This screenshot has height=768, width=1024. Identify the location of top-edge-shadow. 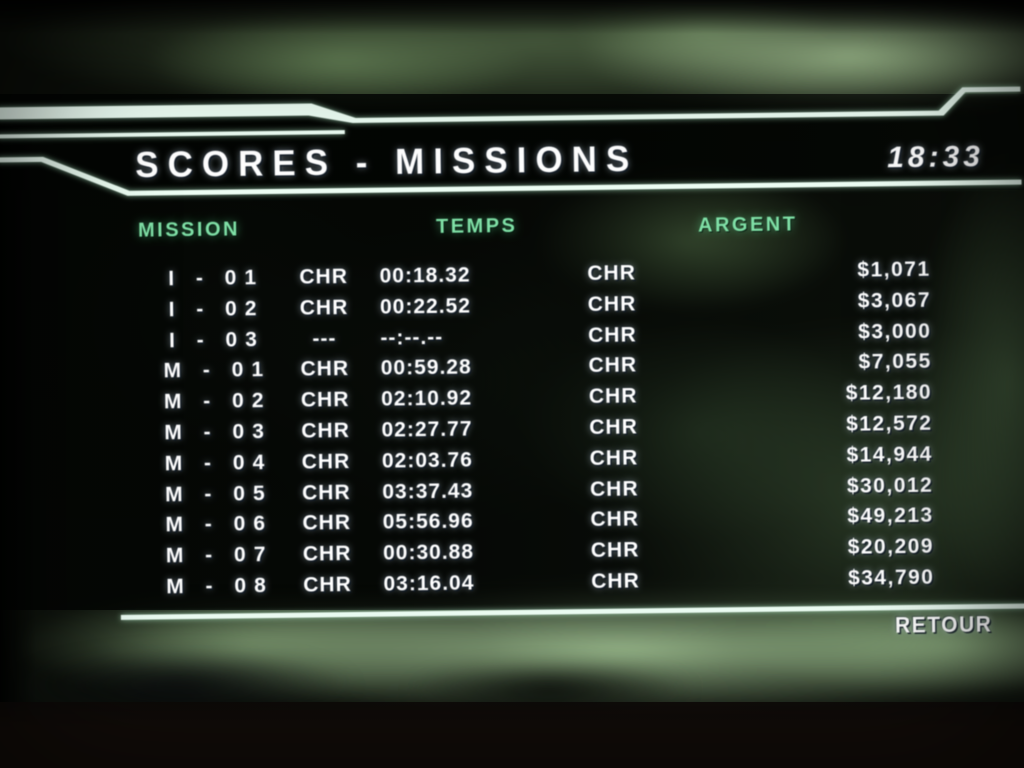
(512, 17).